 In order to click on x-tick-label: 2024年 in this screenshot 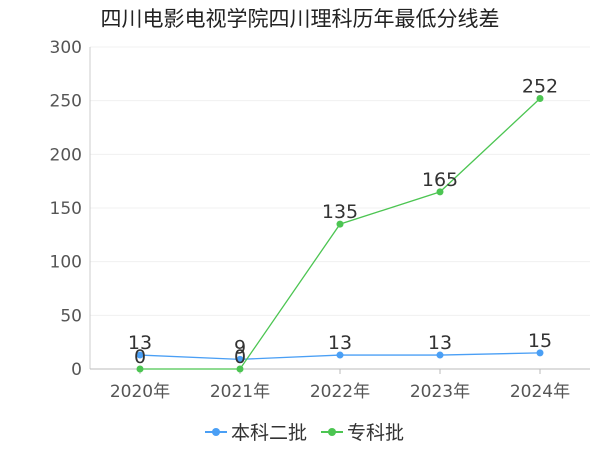, I will do `click(540, 392)`.